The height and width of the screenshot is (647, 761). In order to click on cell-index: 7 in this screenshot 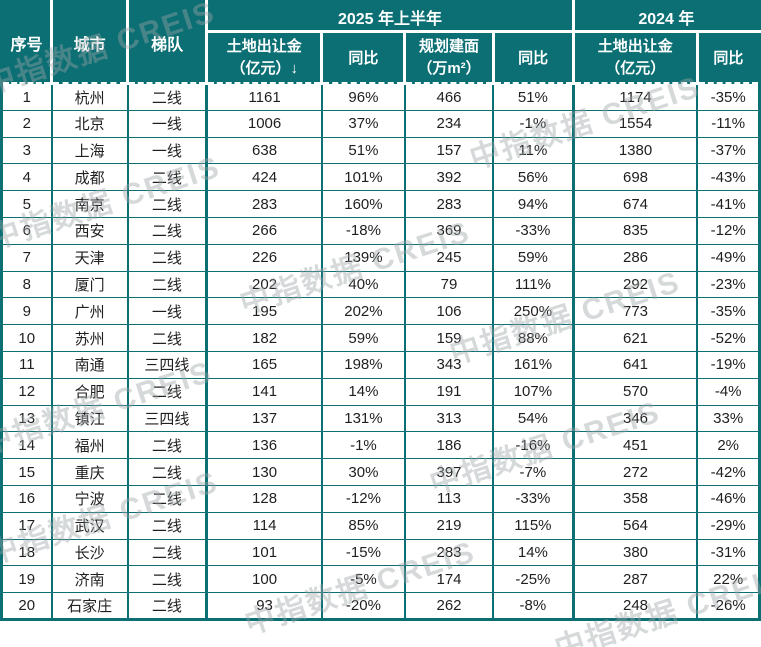, I will do `click(26, 257)`.